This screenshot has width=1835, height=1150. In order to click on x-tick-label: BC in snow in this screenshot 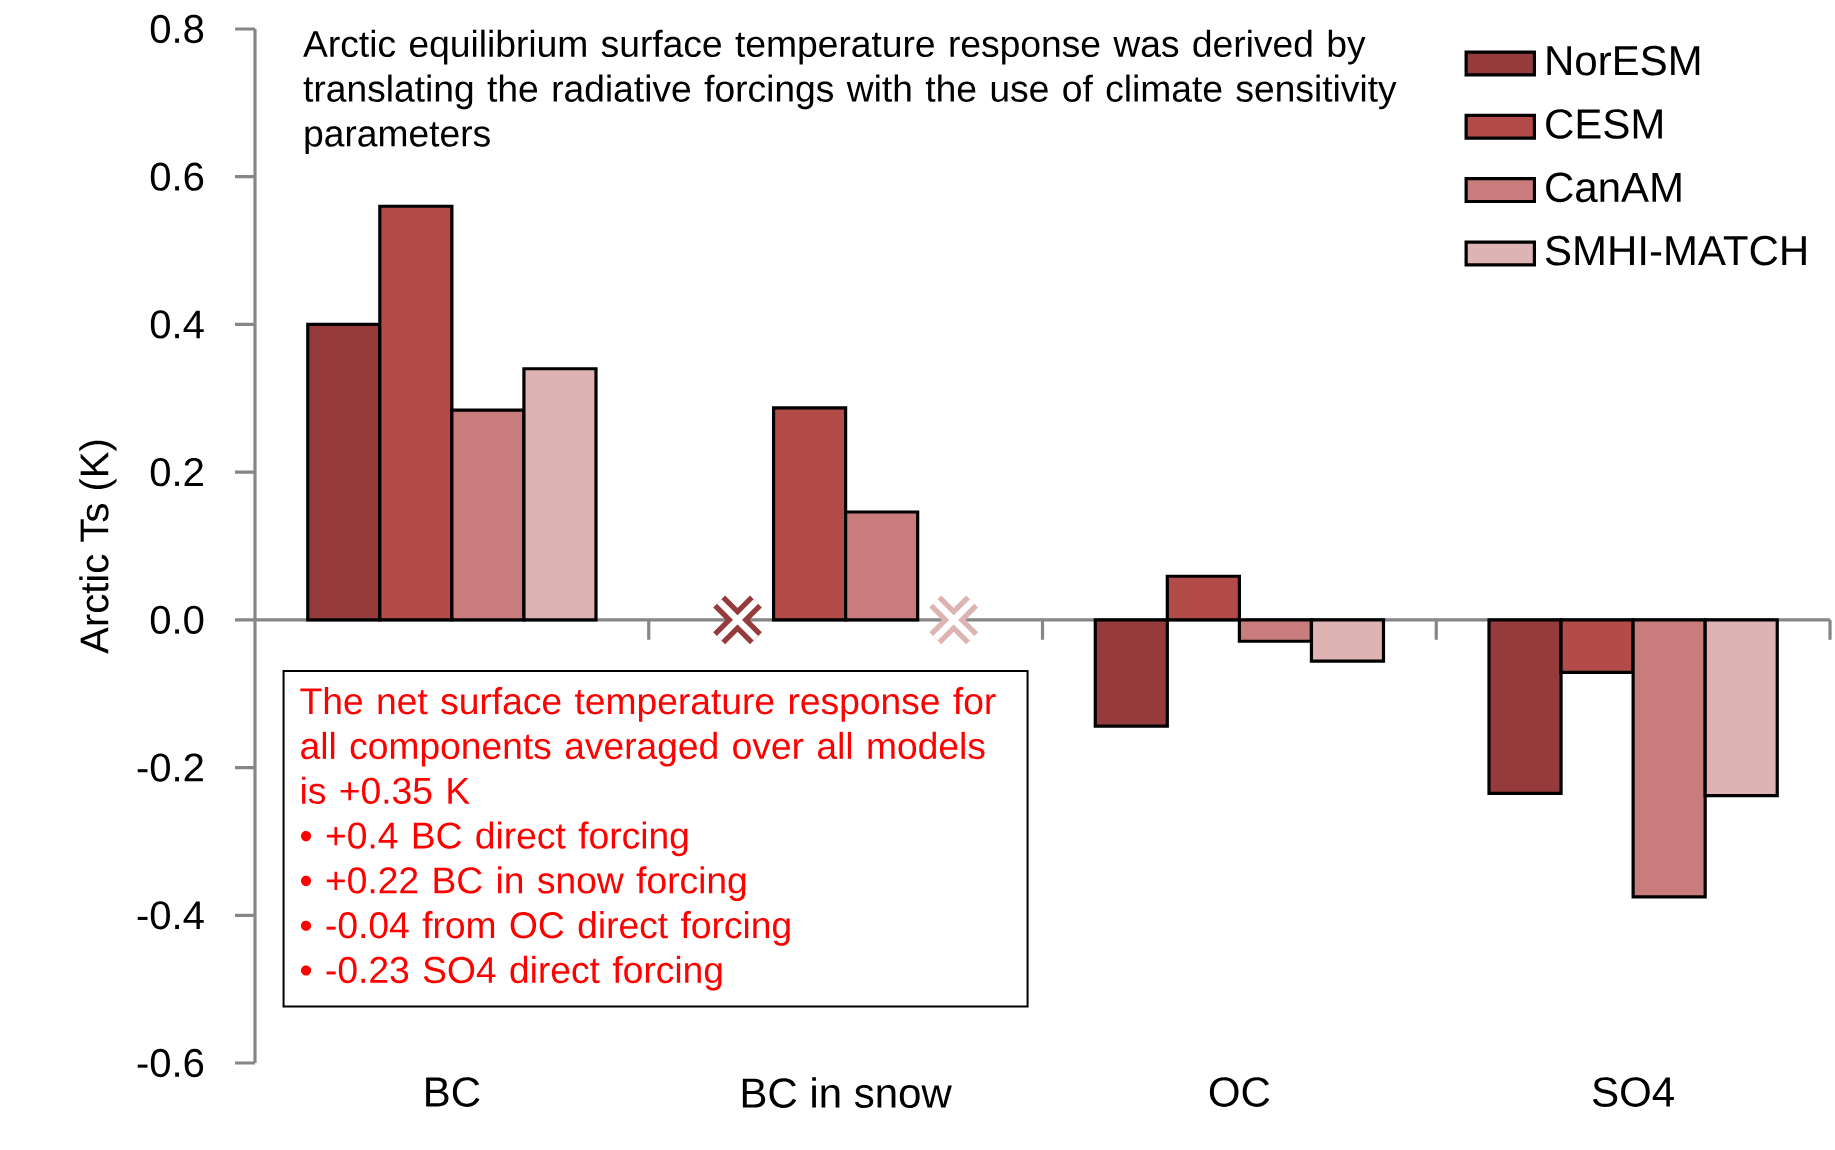, I will do `click(847, 1093)`.